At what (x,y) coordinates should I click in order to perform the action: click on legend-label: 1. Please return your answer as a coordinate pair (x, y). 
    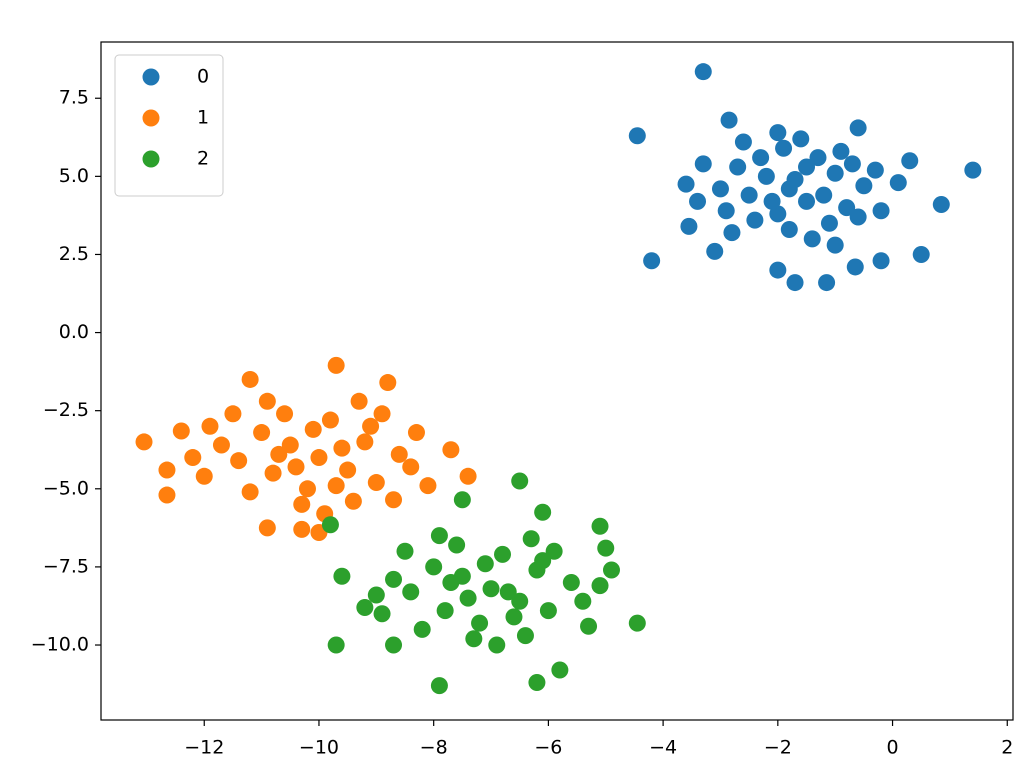
    Looking at the image, I should click on (203, 118).